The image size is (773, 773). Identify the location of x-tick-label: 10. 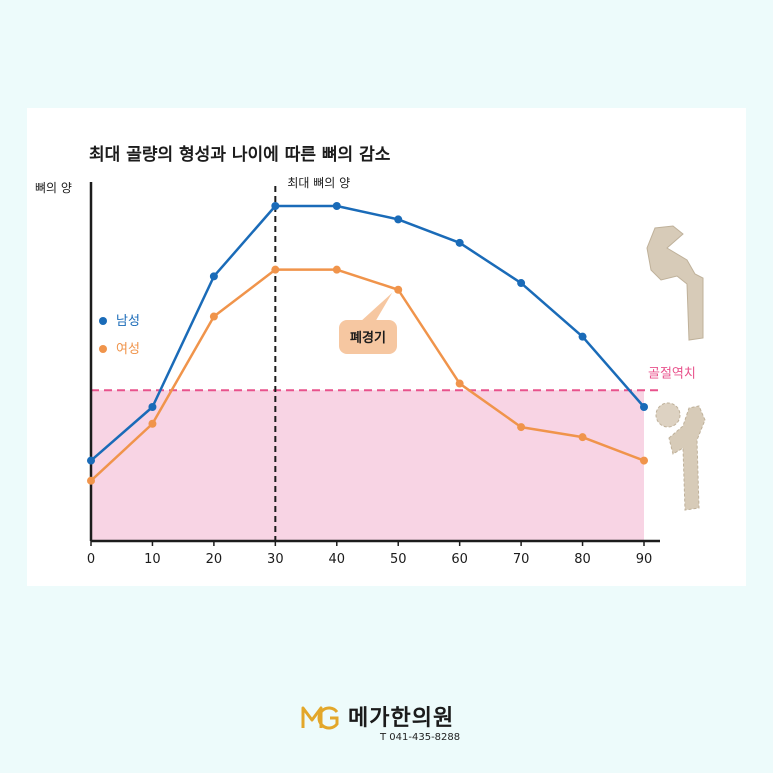
(152, 559).